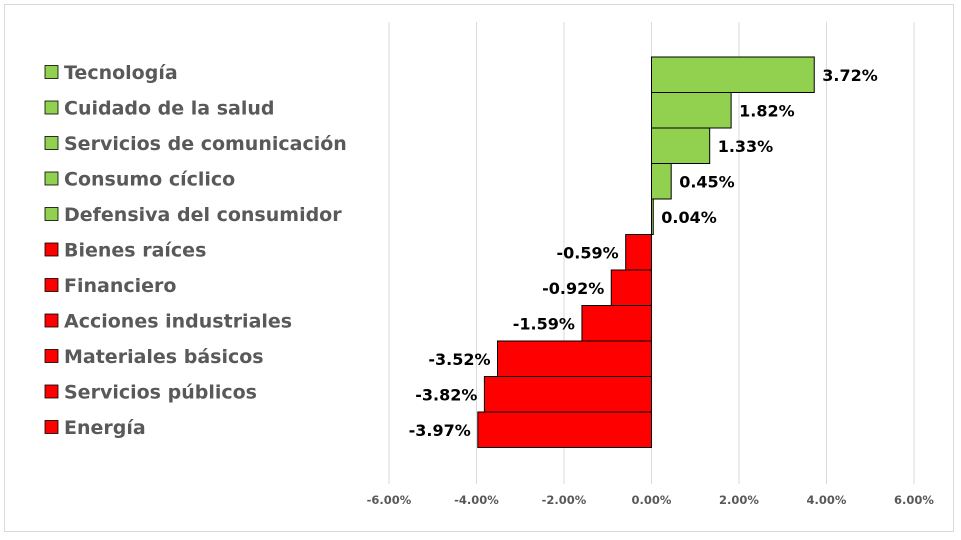 This screenshot has height=540, width=961. Describe the element at coordinates (767, 110) in the screenshot. I see `data-label: 1.82%` at that location.